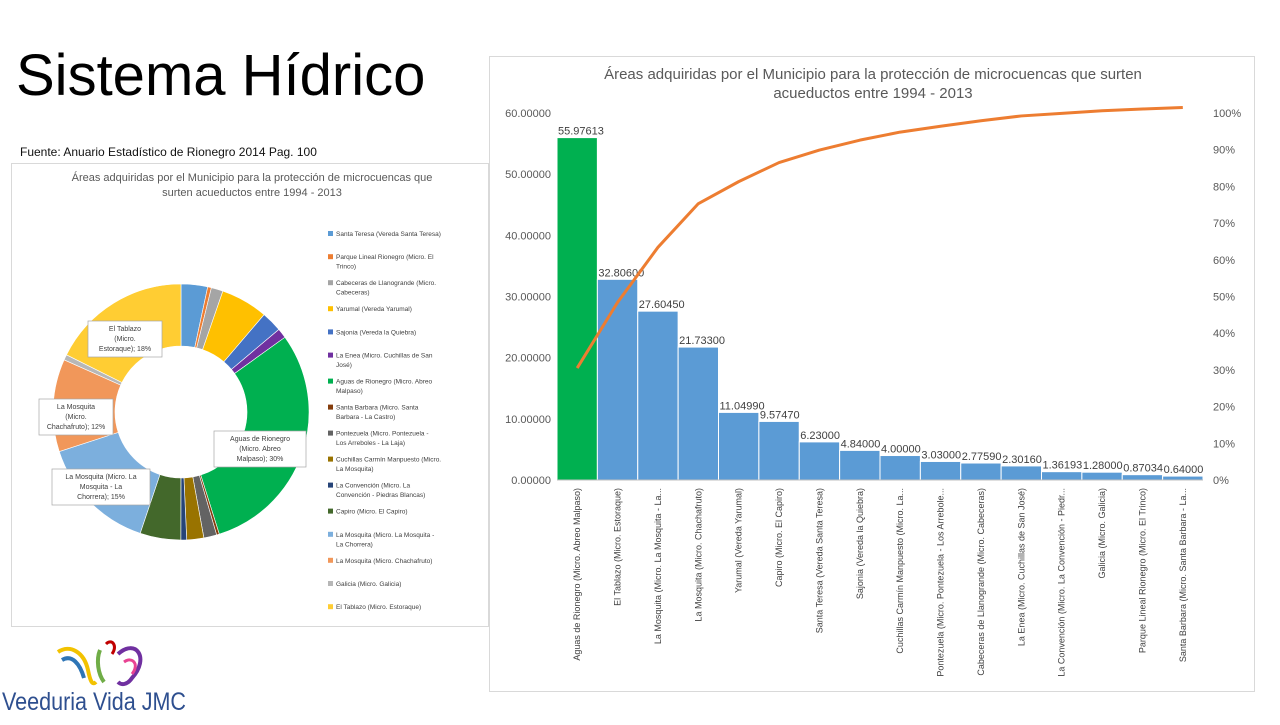 This screenshot has height=725, width=1280. What do you see at coordinates (872, 93) in the screenshot?
I see `pareto-title-line: acueductos entre 1994 - 2013` at bounding box center [872, 93].